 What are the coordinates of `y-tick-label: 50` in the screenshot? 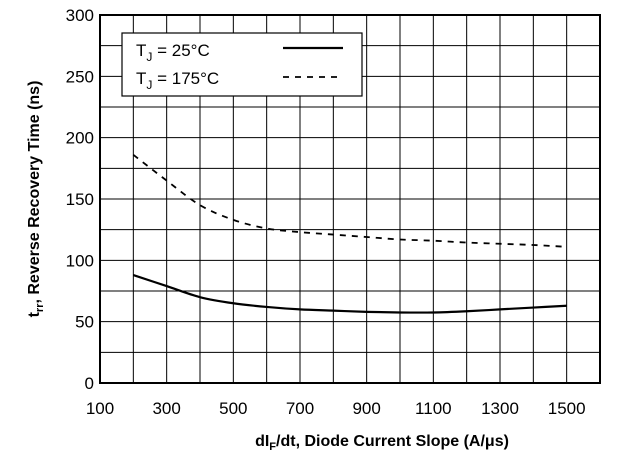 It's located at (84, 322).